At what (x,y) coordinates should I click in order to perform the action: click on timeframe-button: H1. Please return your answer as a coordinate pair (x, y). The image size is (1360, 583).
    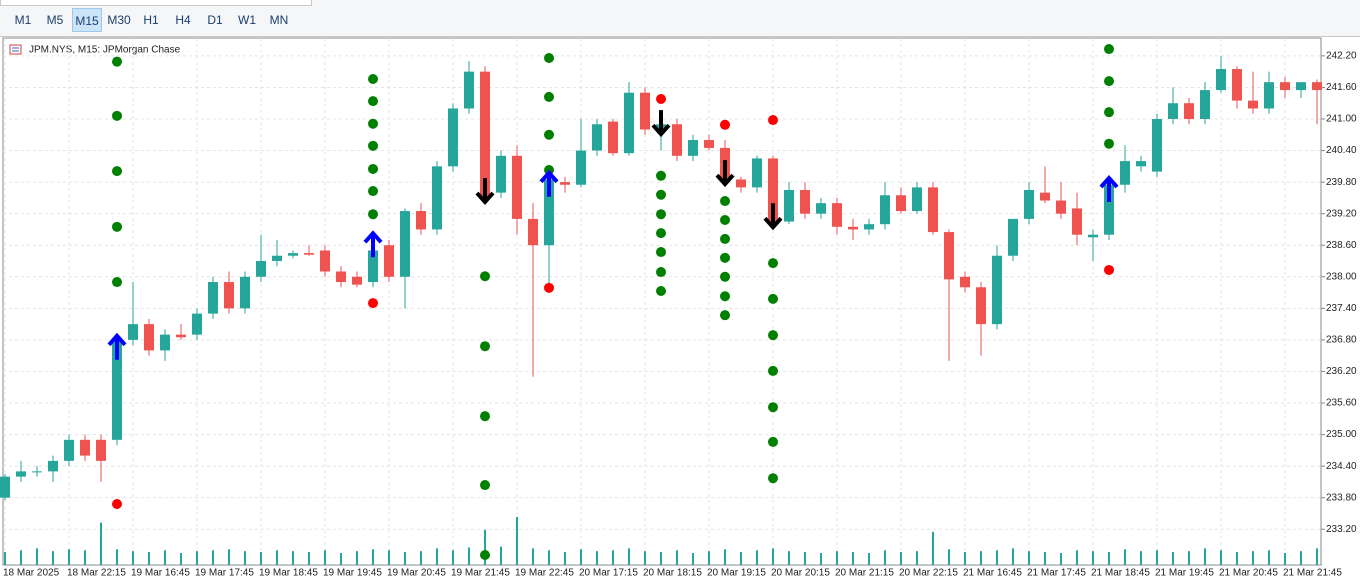
    Looking at the image, I should click on (151, 20).